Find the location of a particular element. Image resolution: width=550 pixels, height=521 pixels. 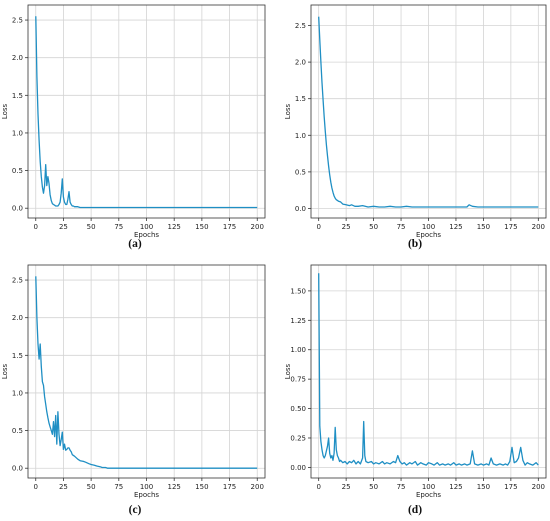

y-tick-label: 1.00 is located at coordinates (298, 350).